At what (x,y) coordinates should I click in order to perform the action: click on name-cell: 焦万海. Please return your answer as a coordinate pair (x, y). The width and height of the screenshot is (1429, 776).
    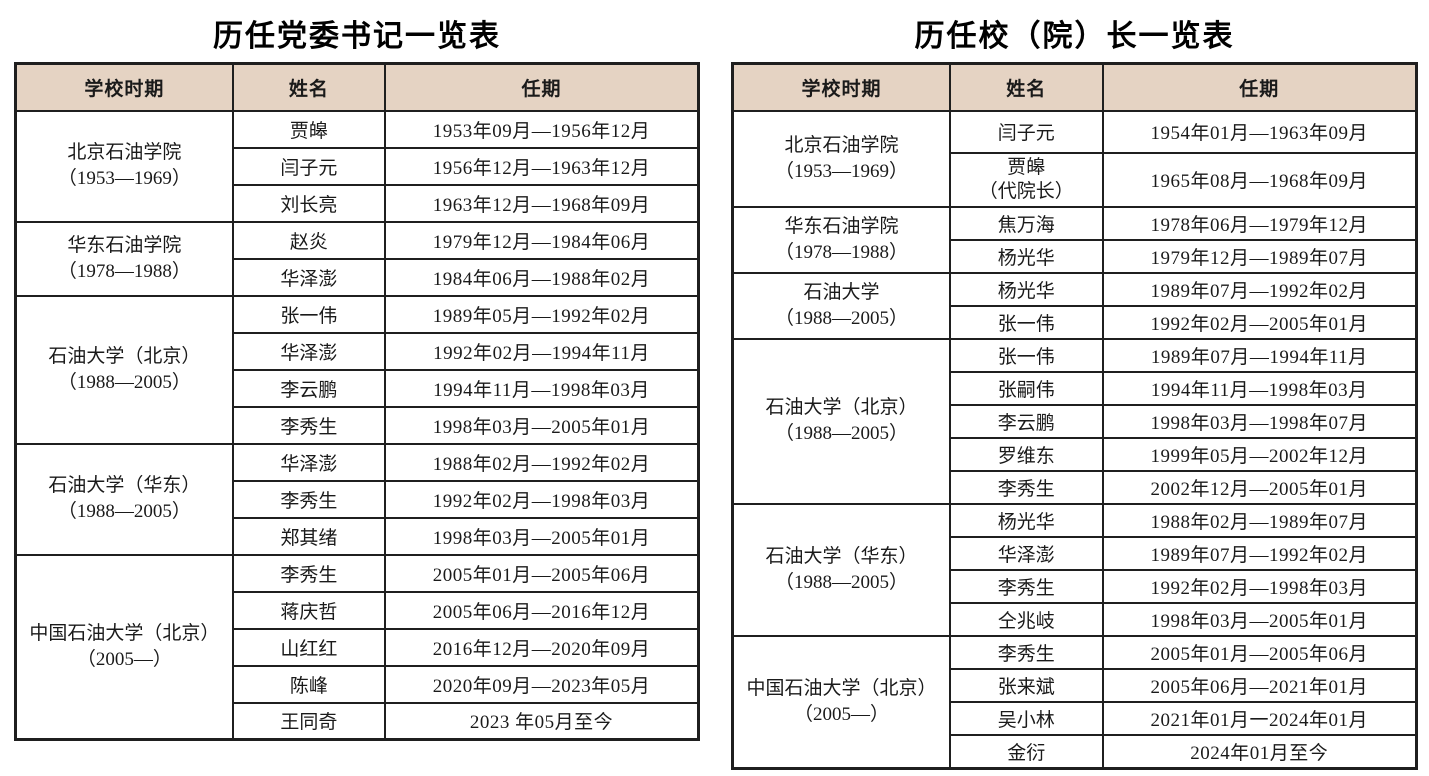
    Looking at the image, I should click on (1026, 223).